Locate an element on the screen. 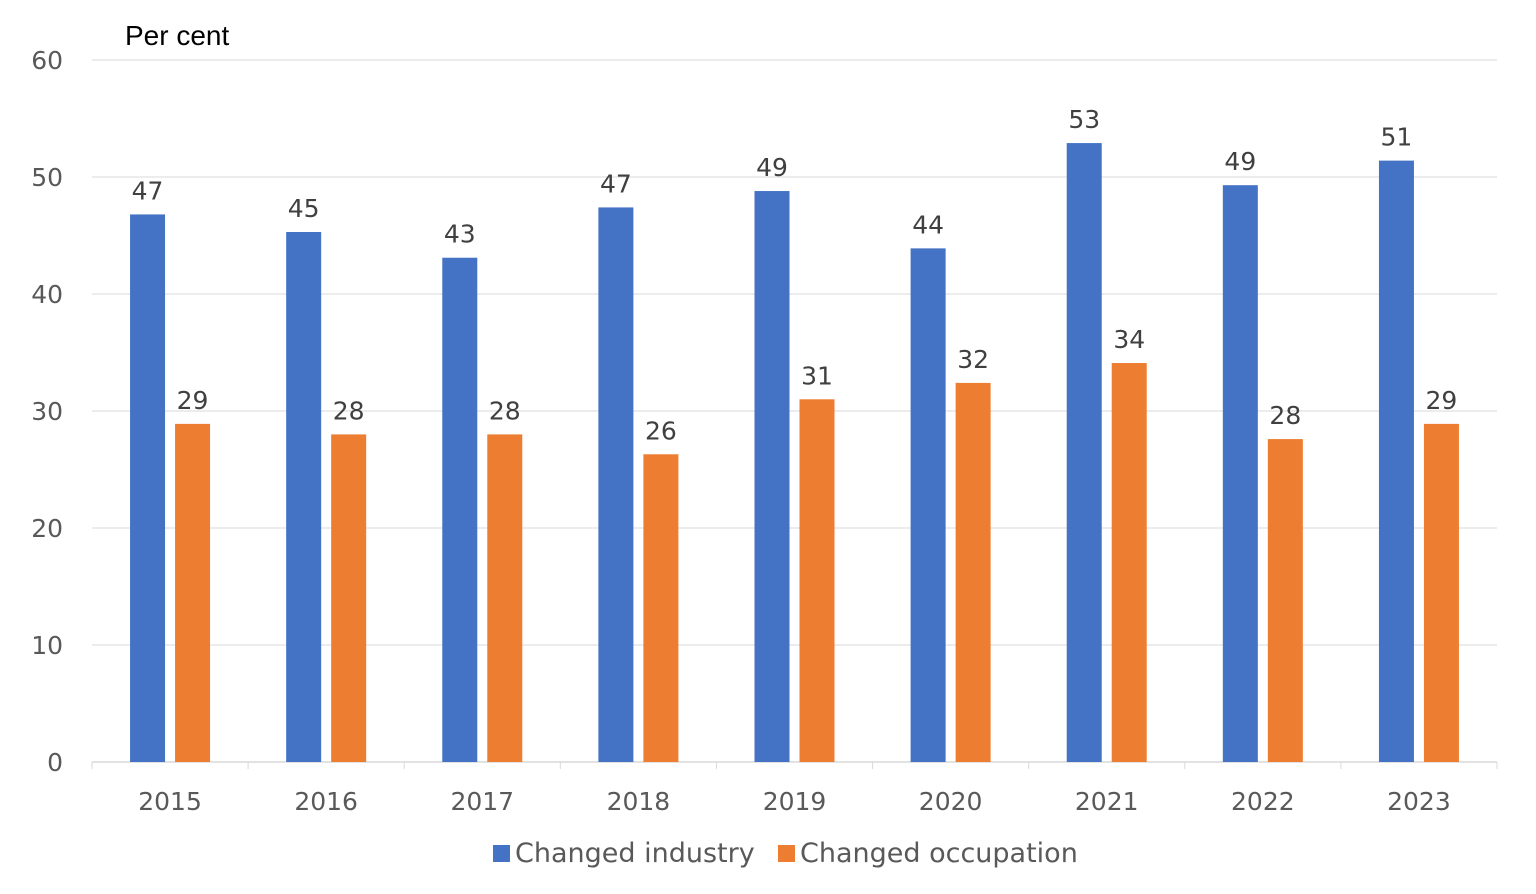  x-tick-label: 2016 is located at coordinates (326, 801).